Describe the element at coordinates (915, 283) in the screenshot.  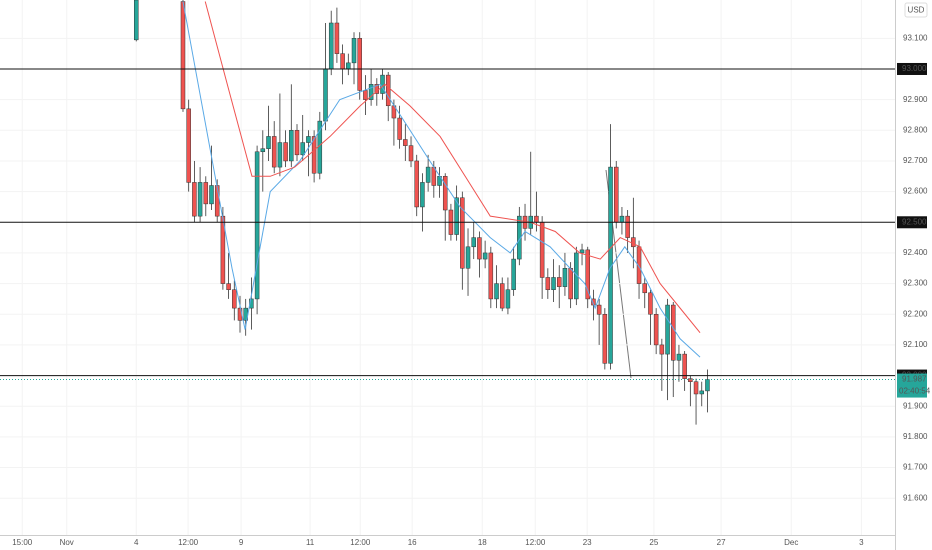
I see `y-tick-label: 92.300` at that location.